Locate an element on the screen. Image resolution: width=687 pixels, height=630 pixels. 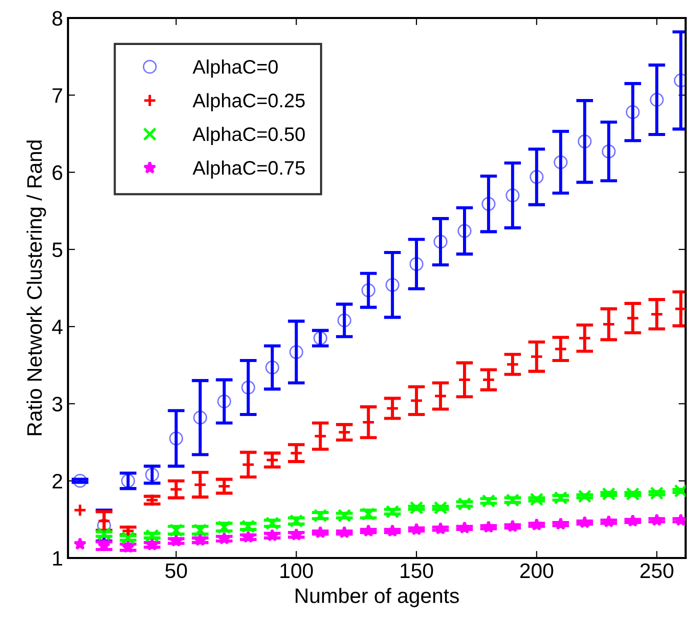
x-axis-title: Number of agents is located at coordinates (377, 598).